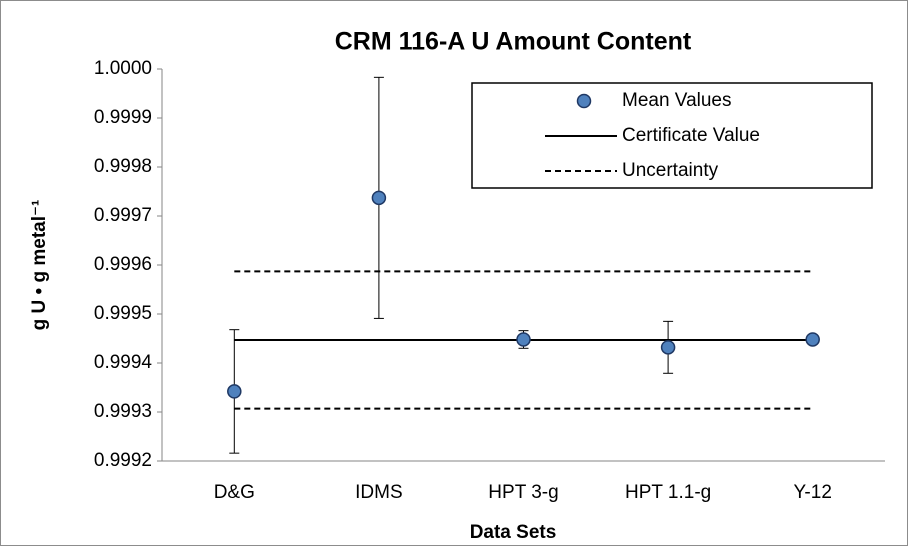  I want to click on y-tick-label: 0.9992, so click(123, 460).